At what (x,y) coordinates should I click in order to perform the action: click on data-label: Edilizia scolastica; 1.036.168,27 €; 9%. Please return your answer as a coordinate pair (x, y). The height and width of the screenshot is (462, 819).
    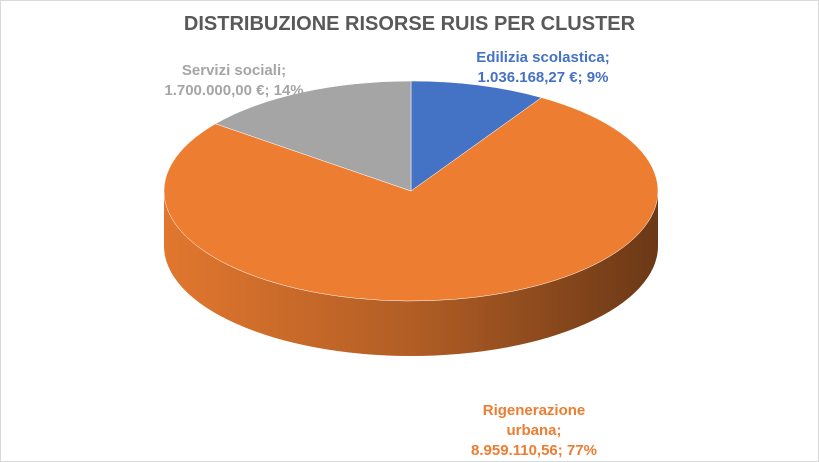
    Looking at the image, I should click on (543, 68).